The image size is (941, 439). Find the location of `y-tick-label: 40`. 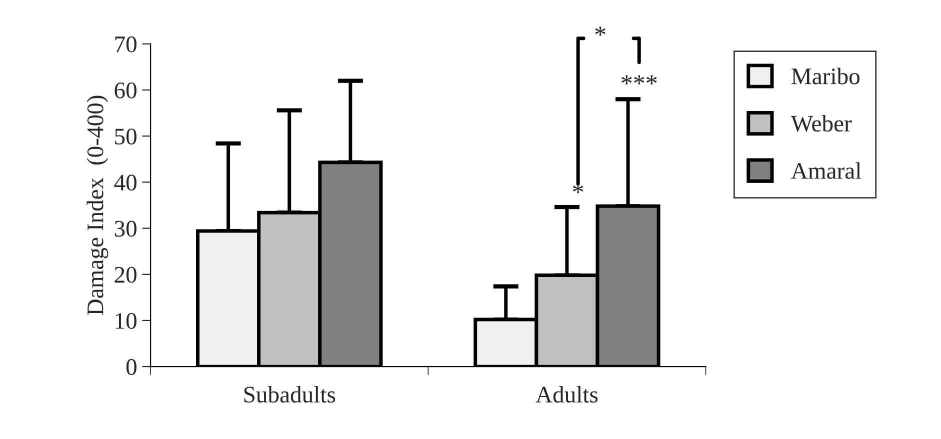

y-tick-label: 40 is located at coordinates (125, 182).